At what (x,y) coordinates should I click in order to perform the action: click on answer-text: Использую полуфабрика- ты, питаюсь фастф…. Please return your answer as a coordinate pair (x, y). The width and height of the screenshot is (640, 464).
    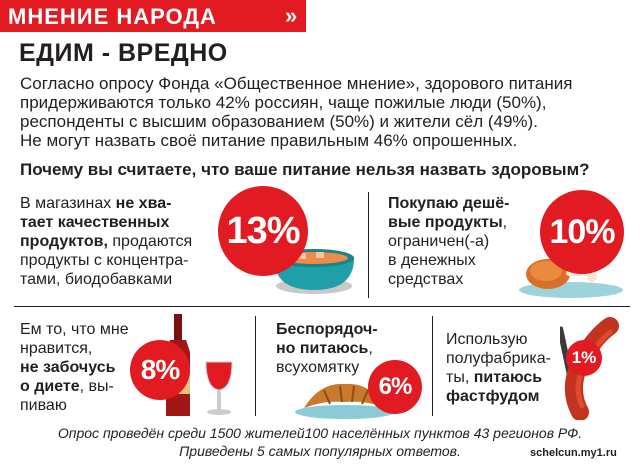
    Looking at the image, I should click on (499, 368).